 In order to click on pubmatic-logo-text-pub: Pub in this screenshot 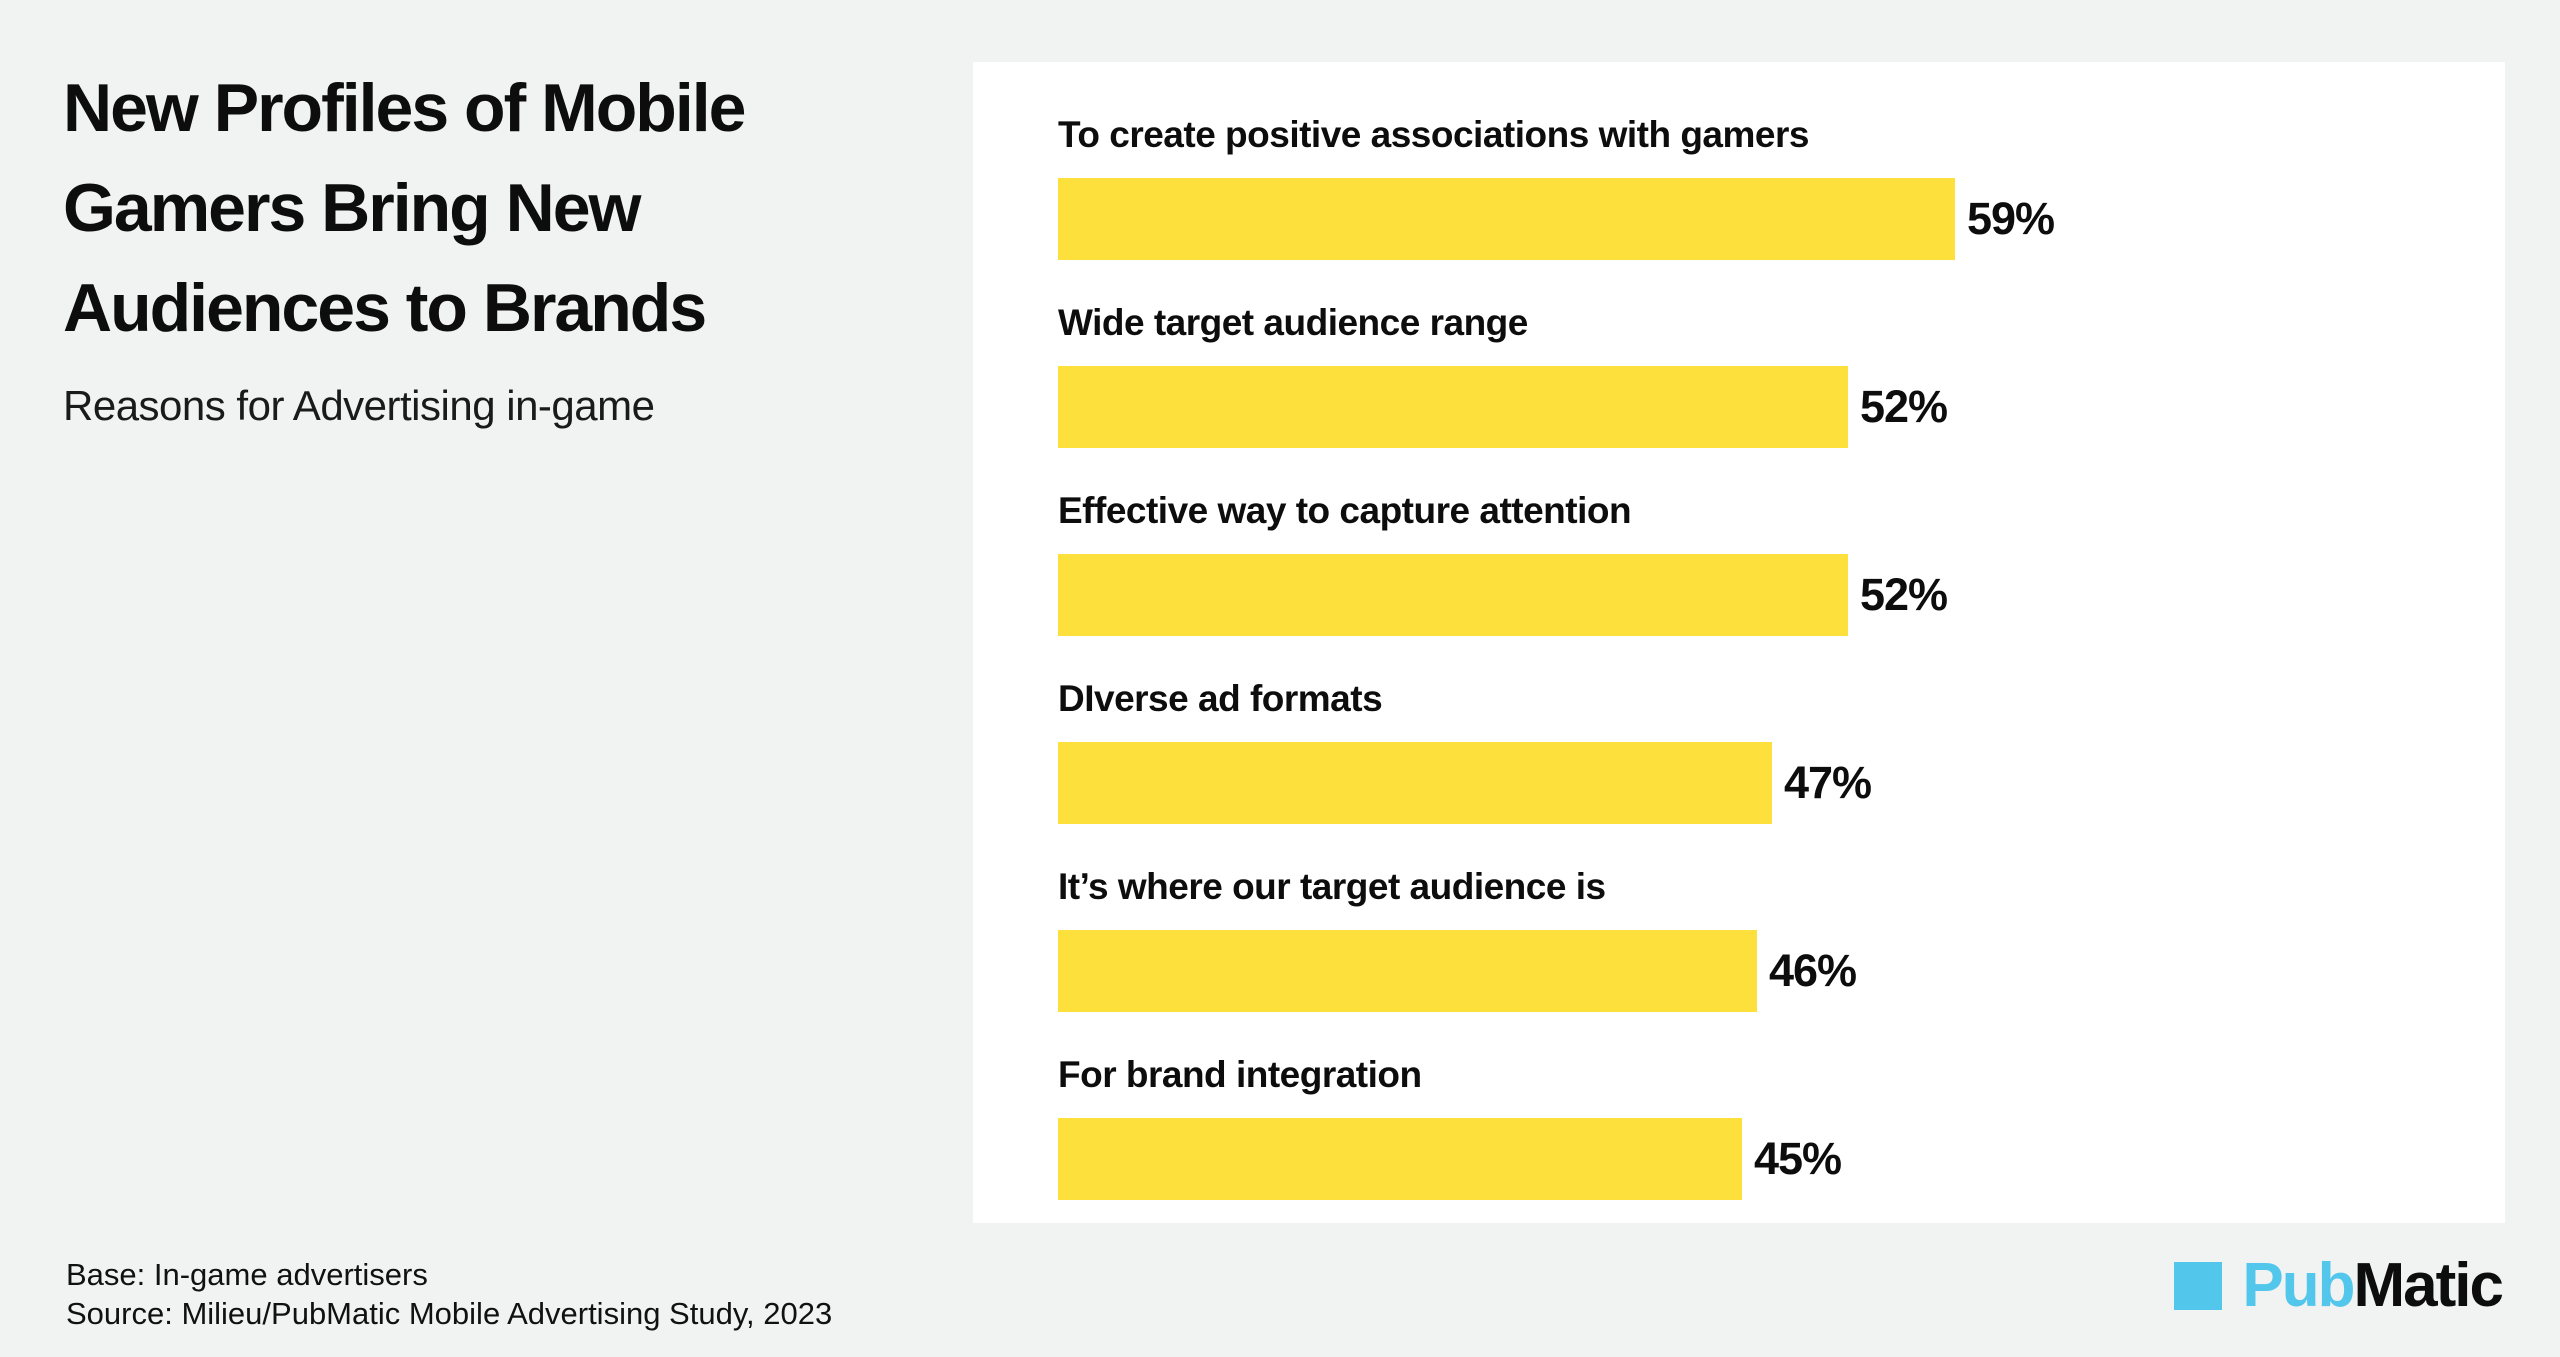, I will do `click(2298, 1285)`.